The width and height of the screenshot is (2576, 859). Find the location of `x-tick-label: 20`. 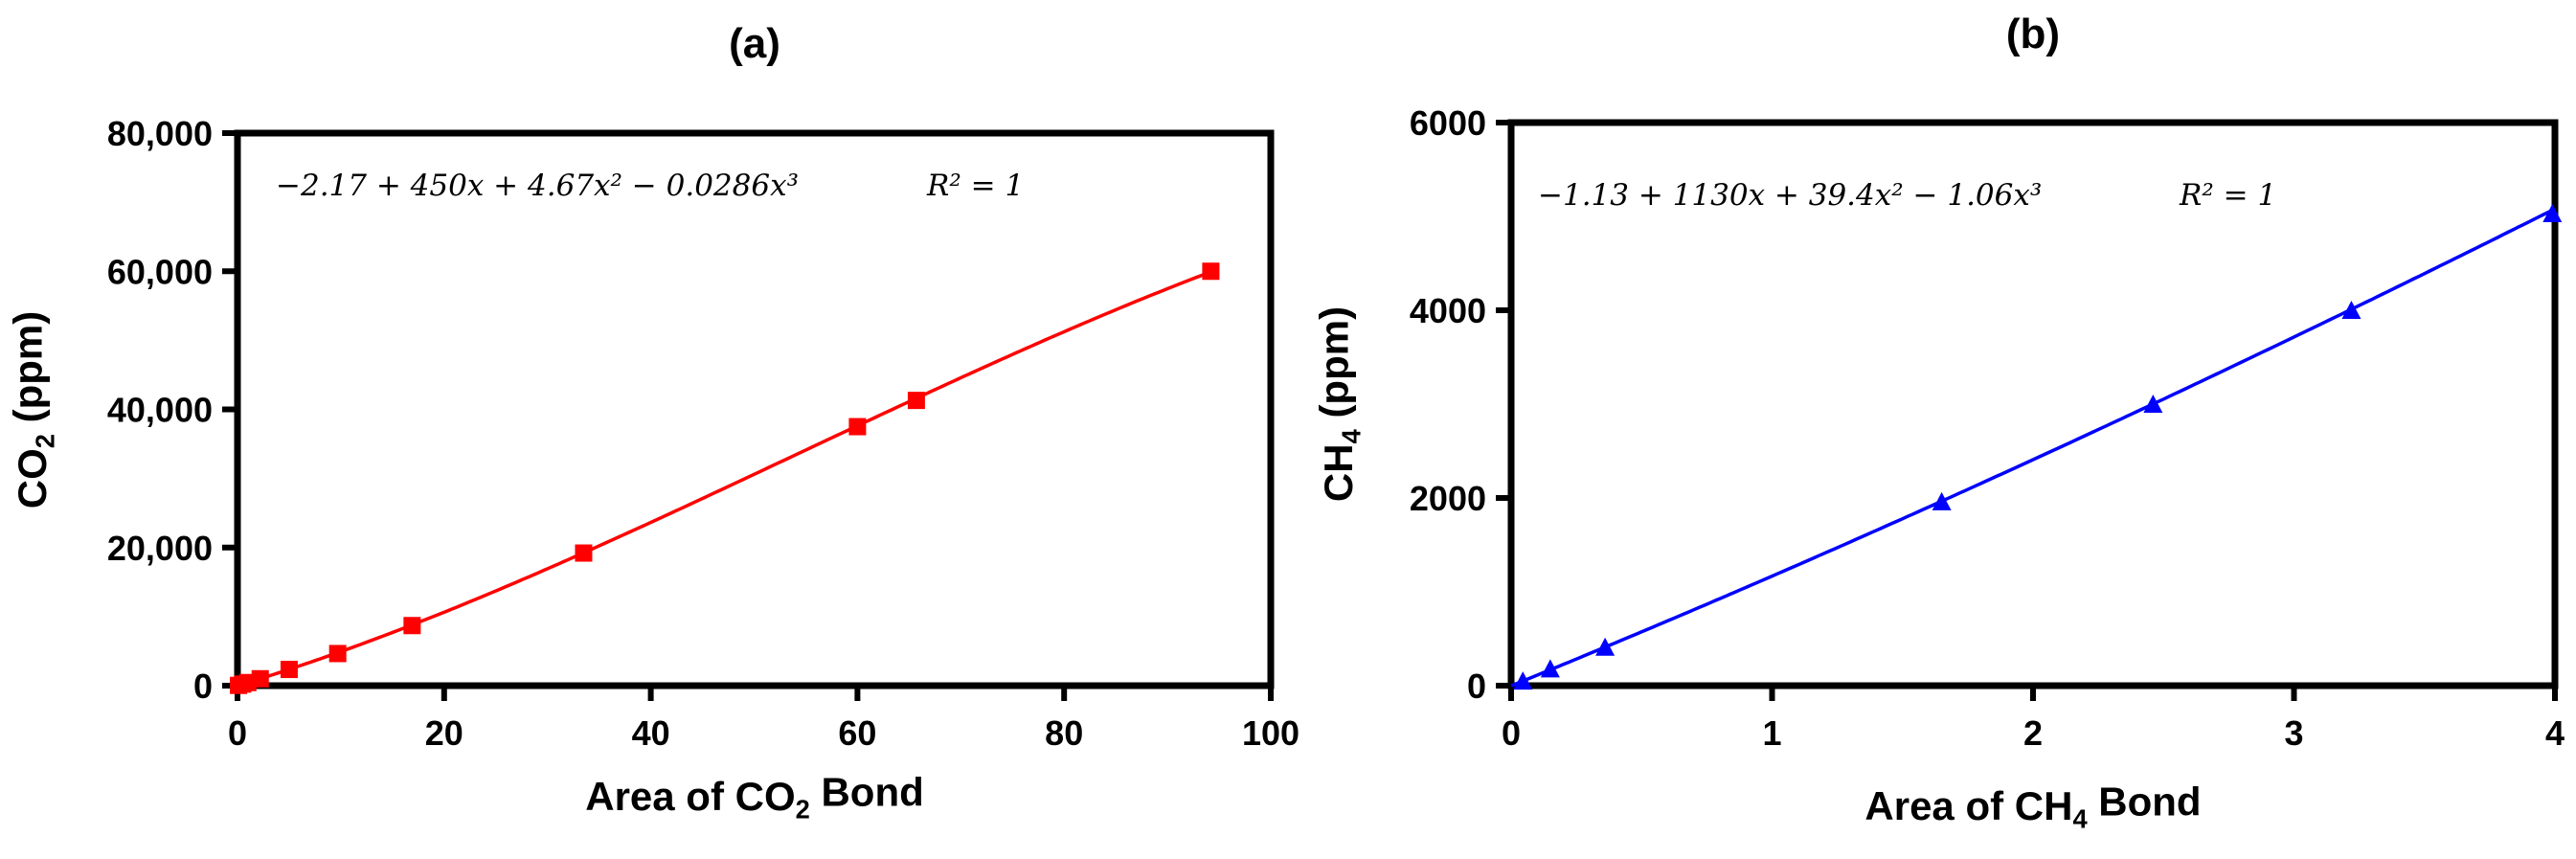

x-tick-label: 20 is located at coordinates (444, 733).